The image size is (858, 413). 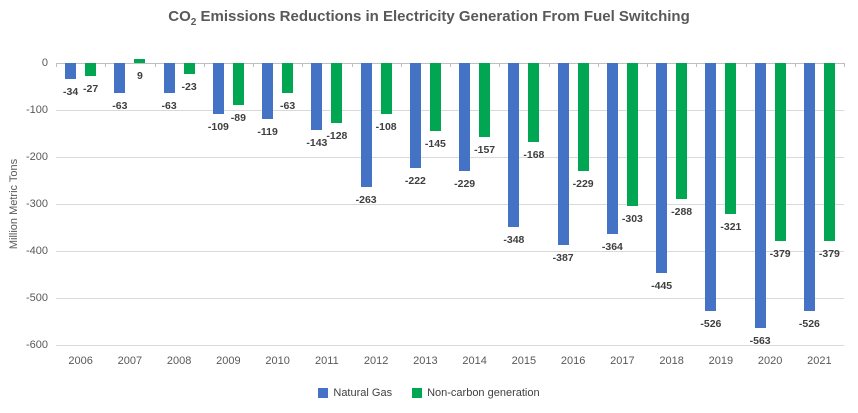 I want to click on x-tick-label: 2015, so click(x=524, y=361).